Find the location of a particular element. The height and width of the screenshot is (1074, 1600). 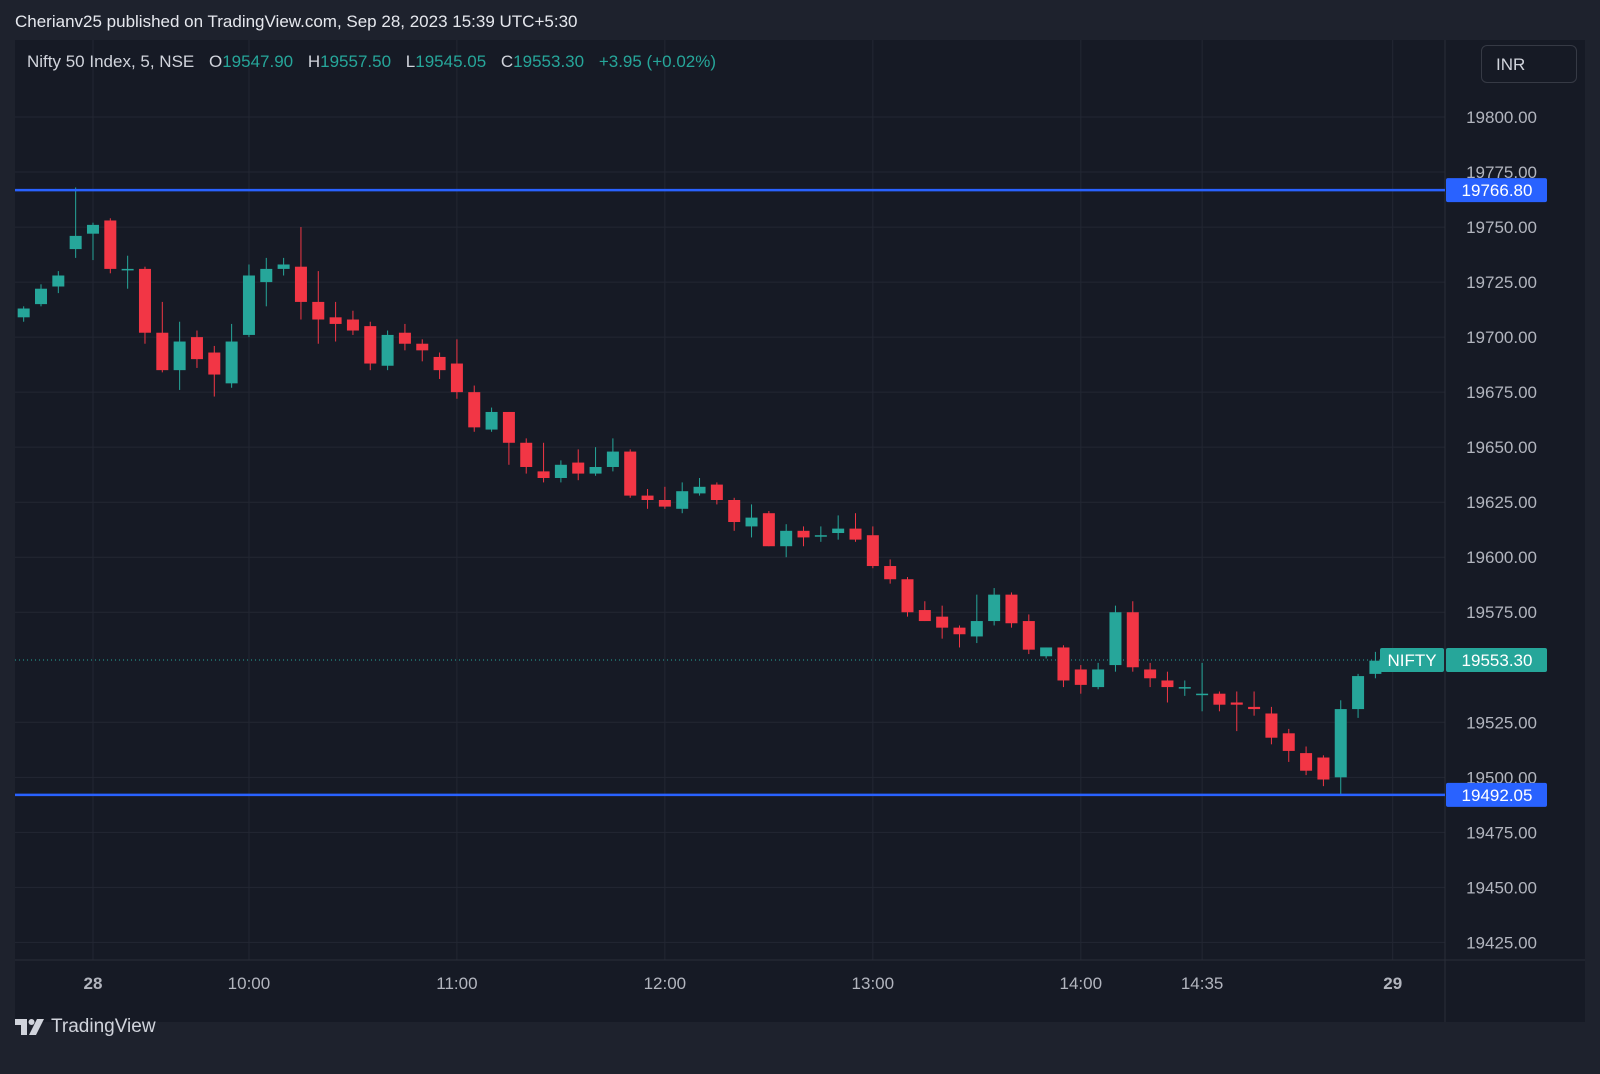

y-tick-label: 19625.00 is located at coordinates (1501, 502).